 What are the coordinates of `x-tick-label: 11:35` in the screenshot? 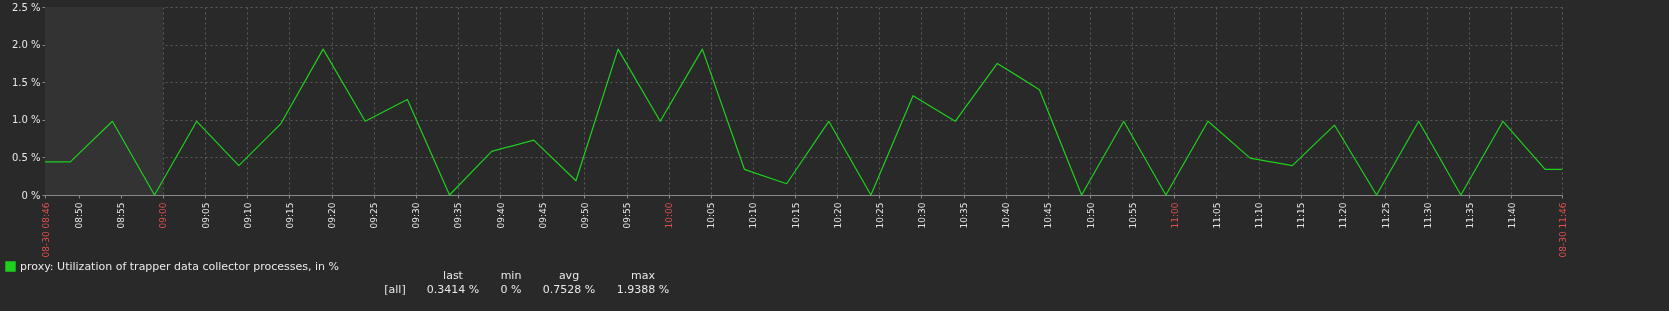 It's located at (1469, 215).